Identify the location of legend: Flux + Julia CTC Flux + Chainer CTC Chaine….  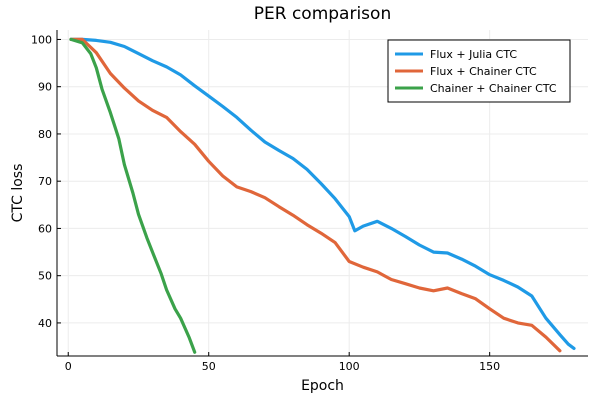
(479, 71).